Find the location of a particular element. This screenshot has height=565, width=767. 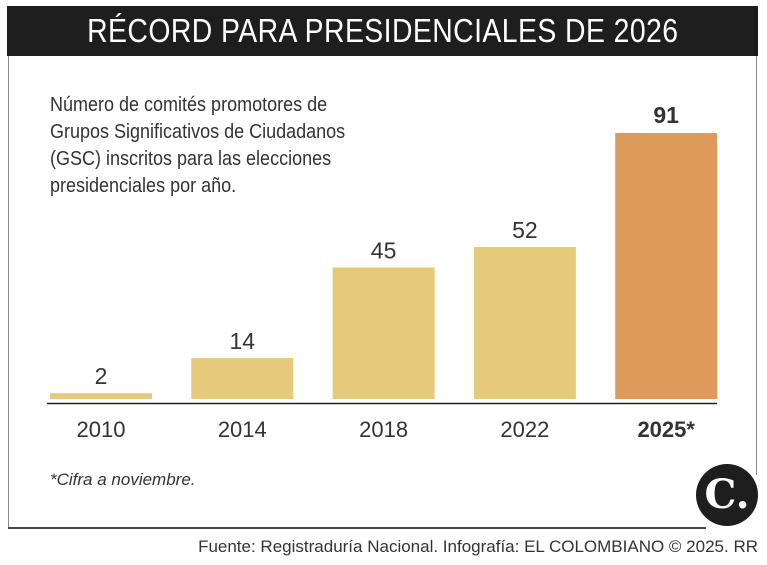

subtitle-line: Grupos Significativos de Ciudadanos is located at coordinates (198, 132).